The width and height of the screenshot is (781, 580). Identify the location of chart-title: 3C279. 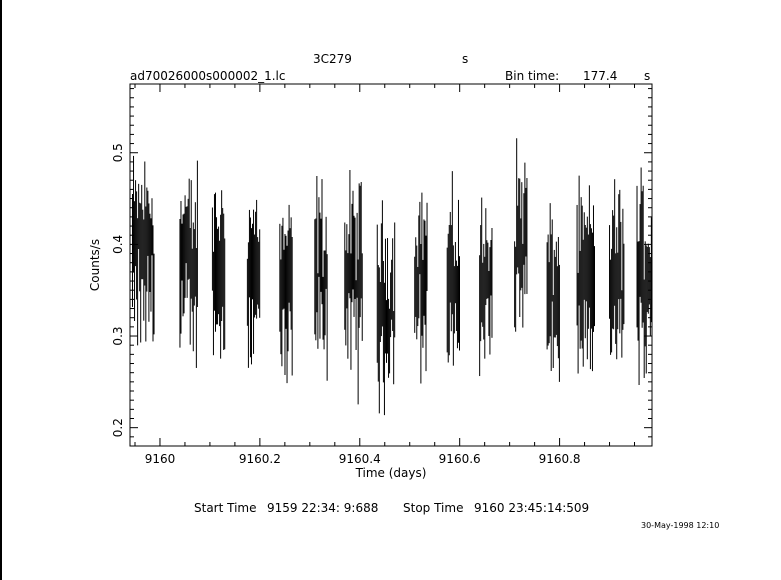
(332, 59).